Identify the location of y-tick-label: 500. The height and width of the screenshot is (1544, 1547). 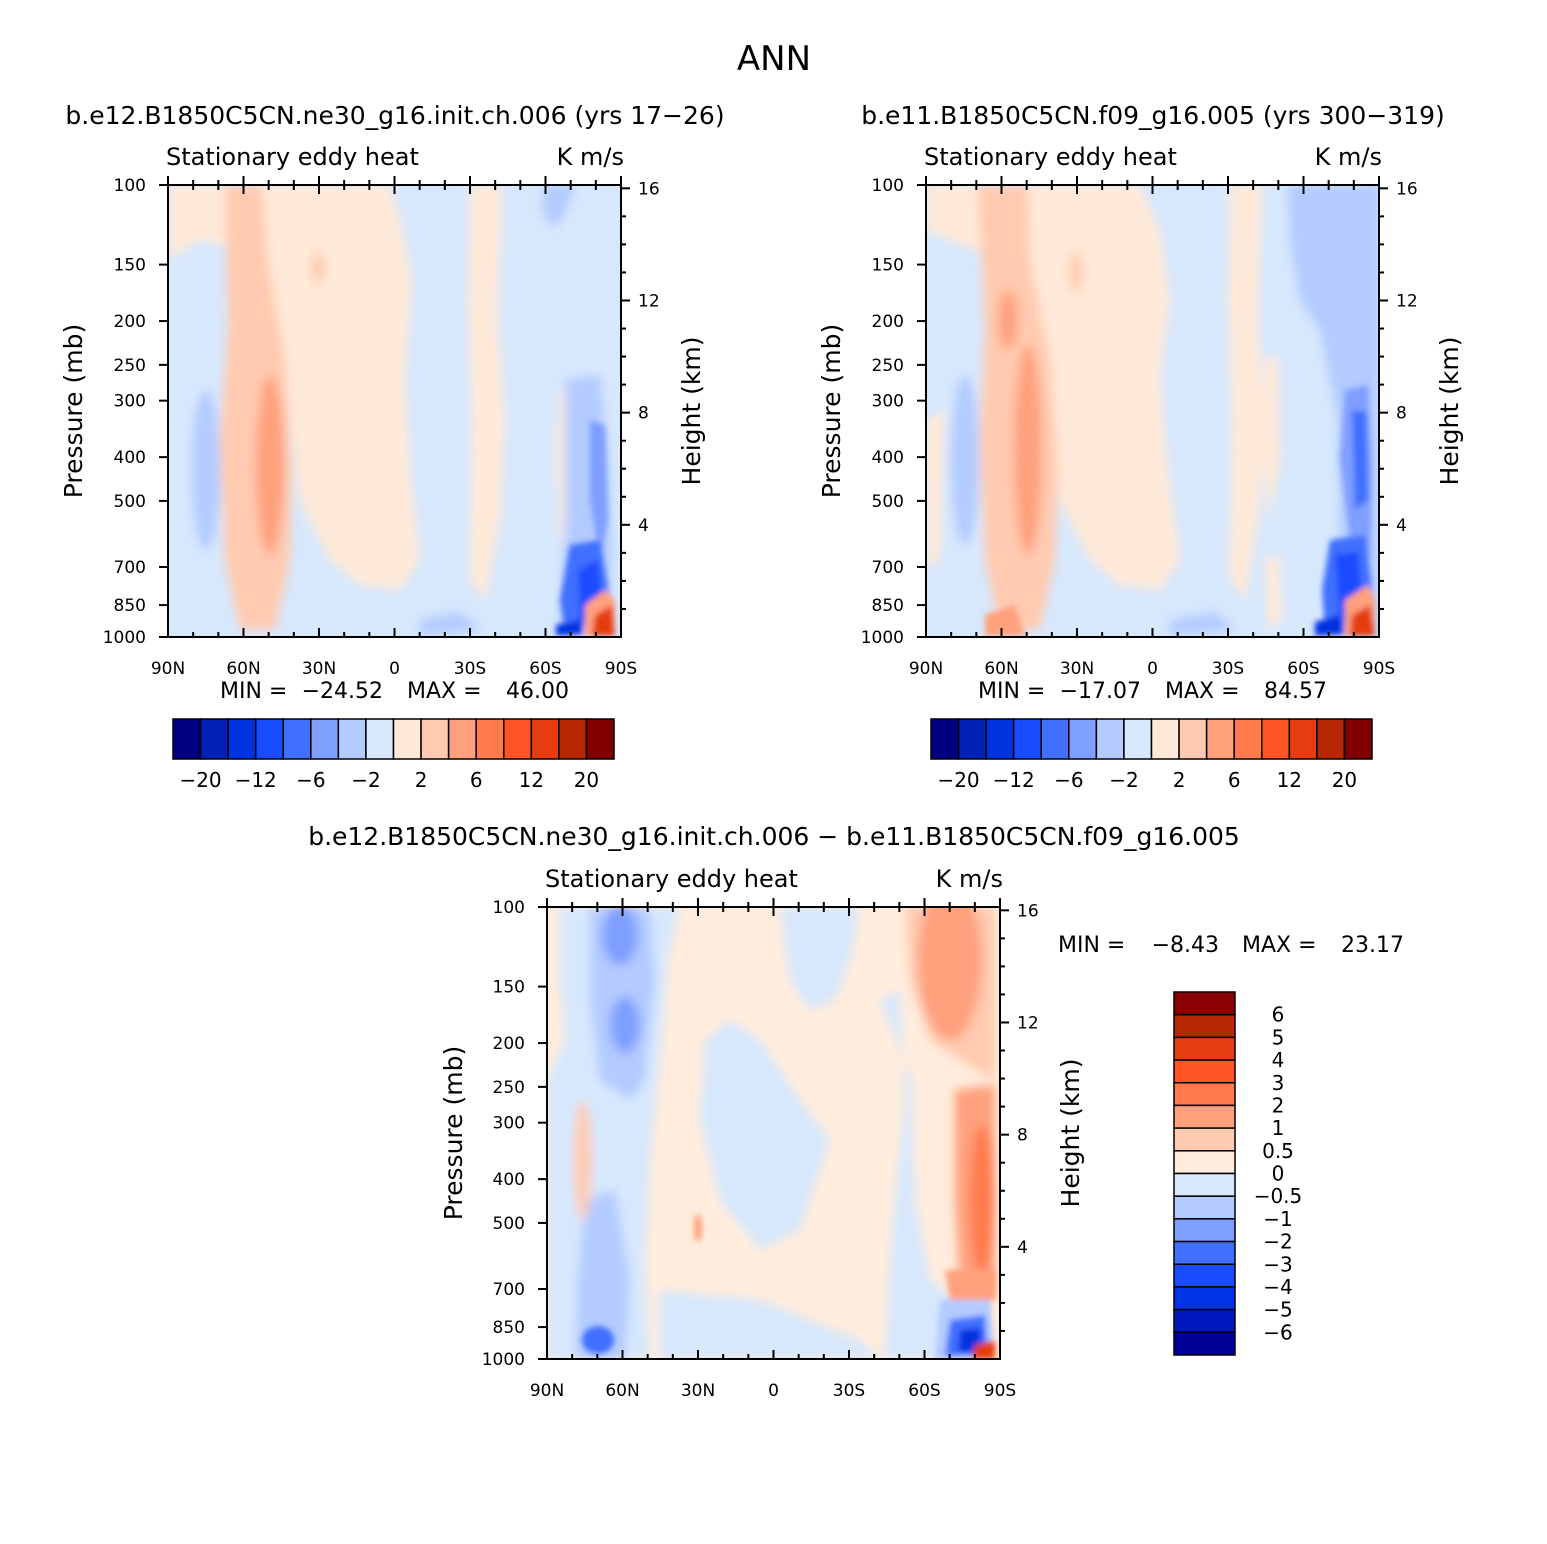
(130, 502).